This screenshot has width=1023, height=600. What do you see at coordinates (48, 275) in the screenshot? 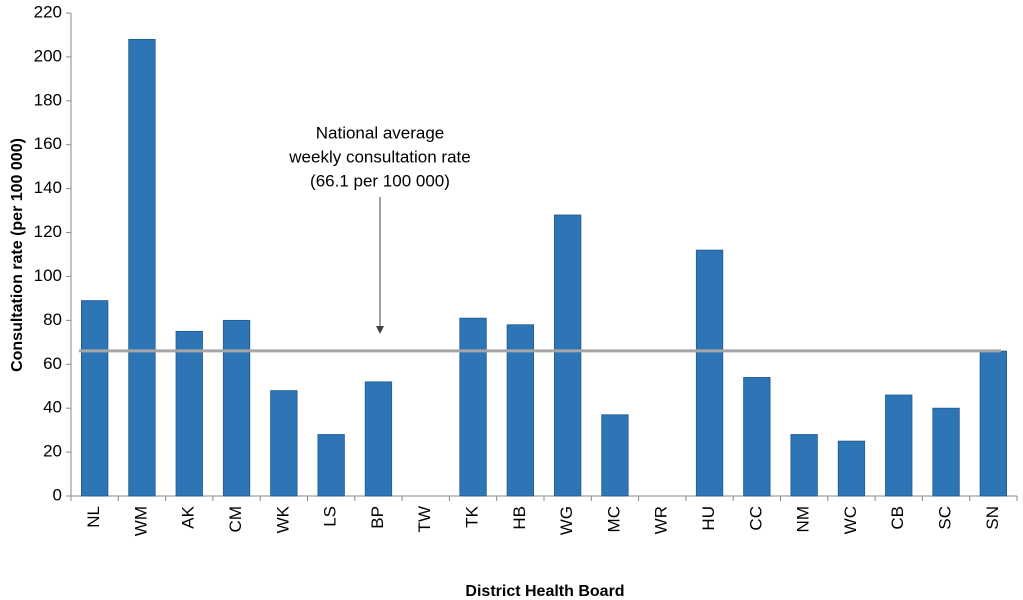
I see `y-tick-label: 100` at bounding box center [48, 275].